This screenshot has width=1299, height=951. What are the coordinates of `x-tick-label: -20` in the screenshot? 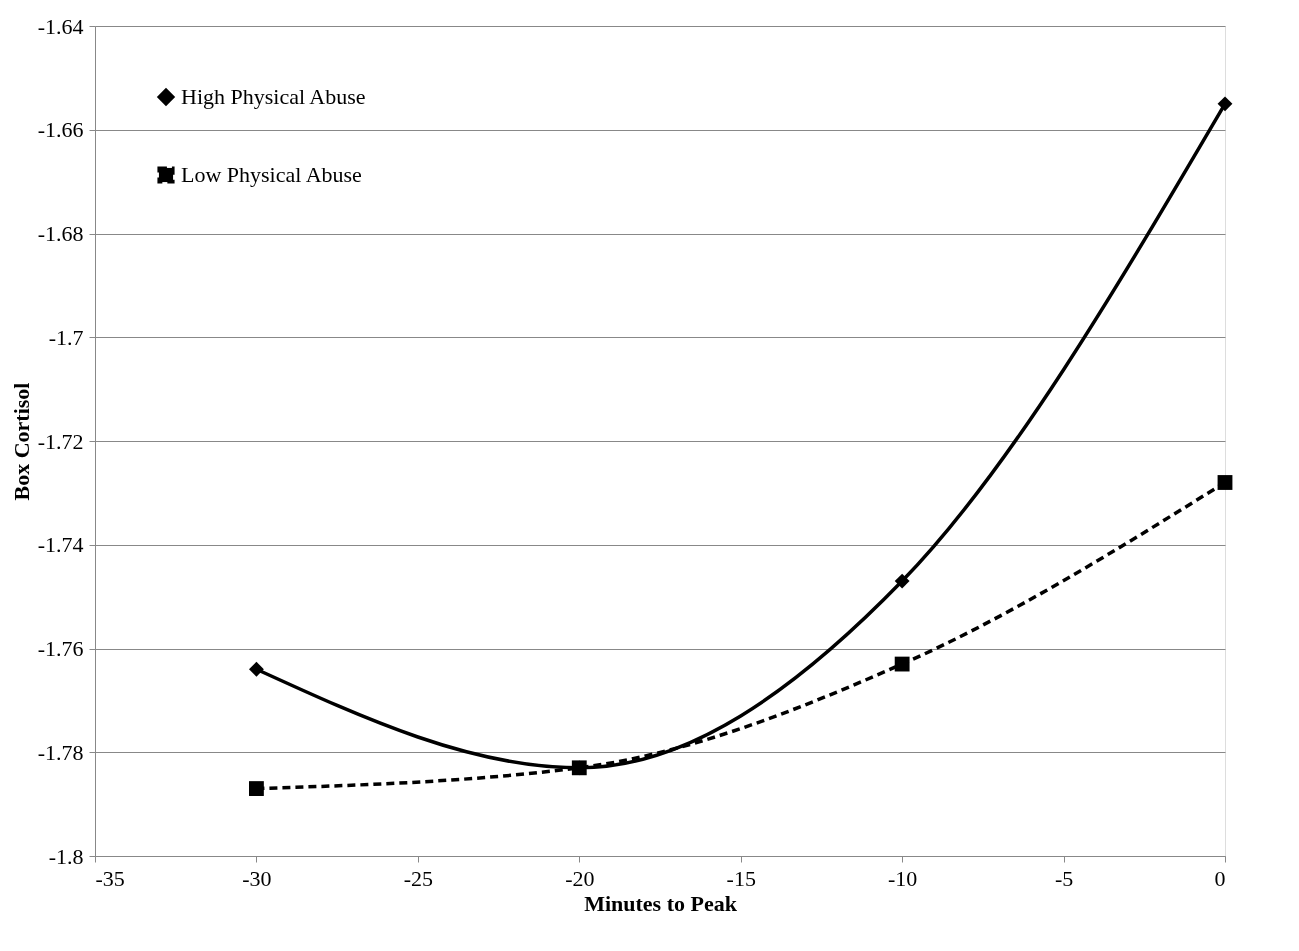 It's located at (580, 878).